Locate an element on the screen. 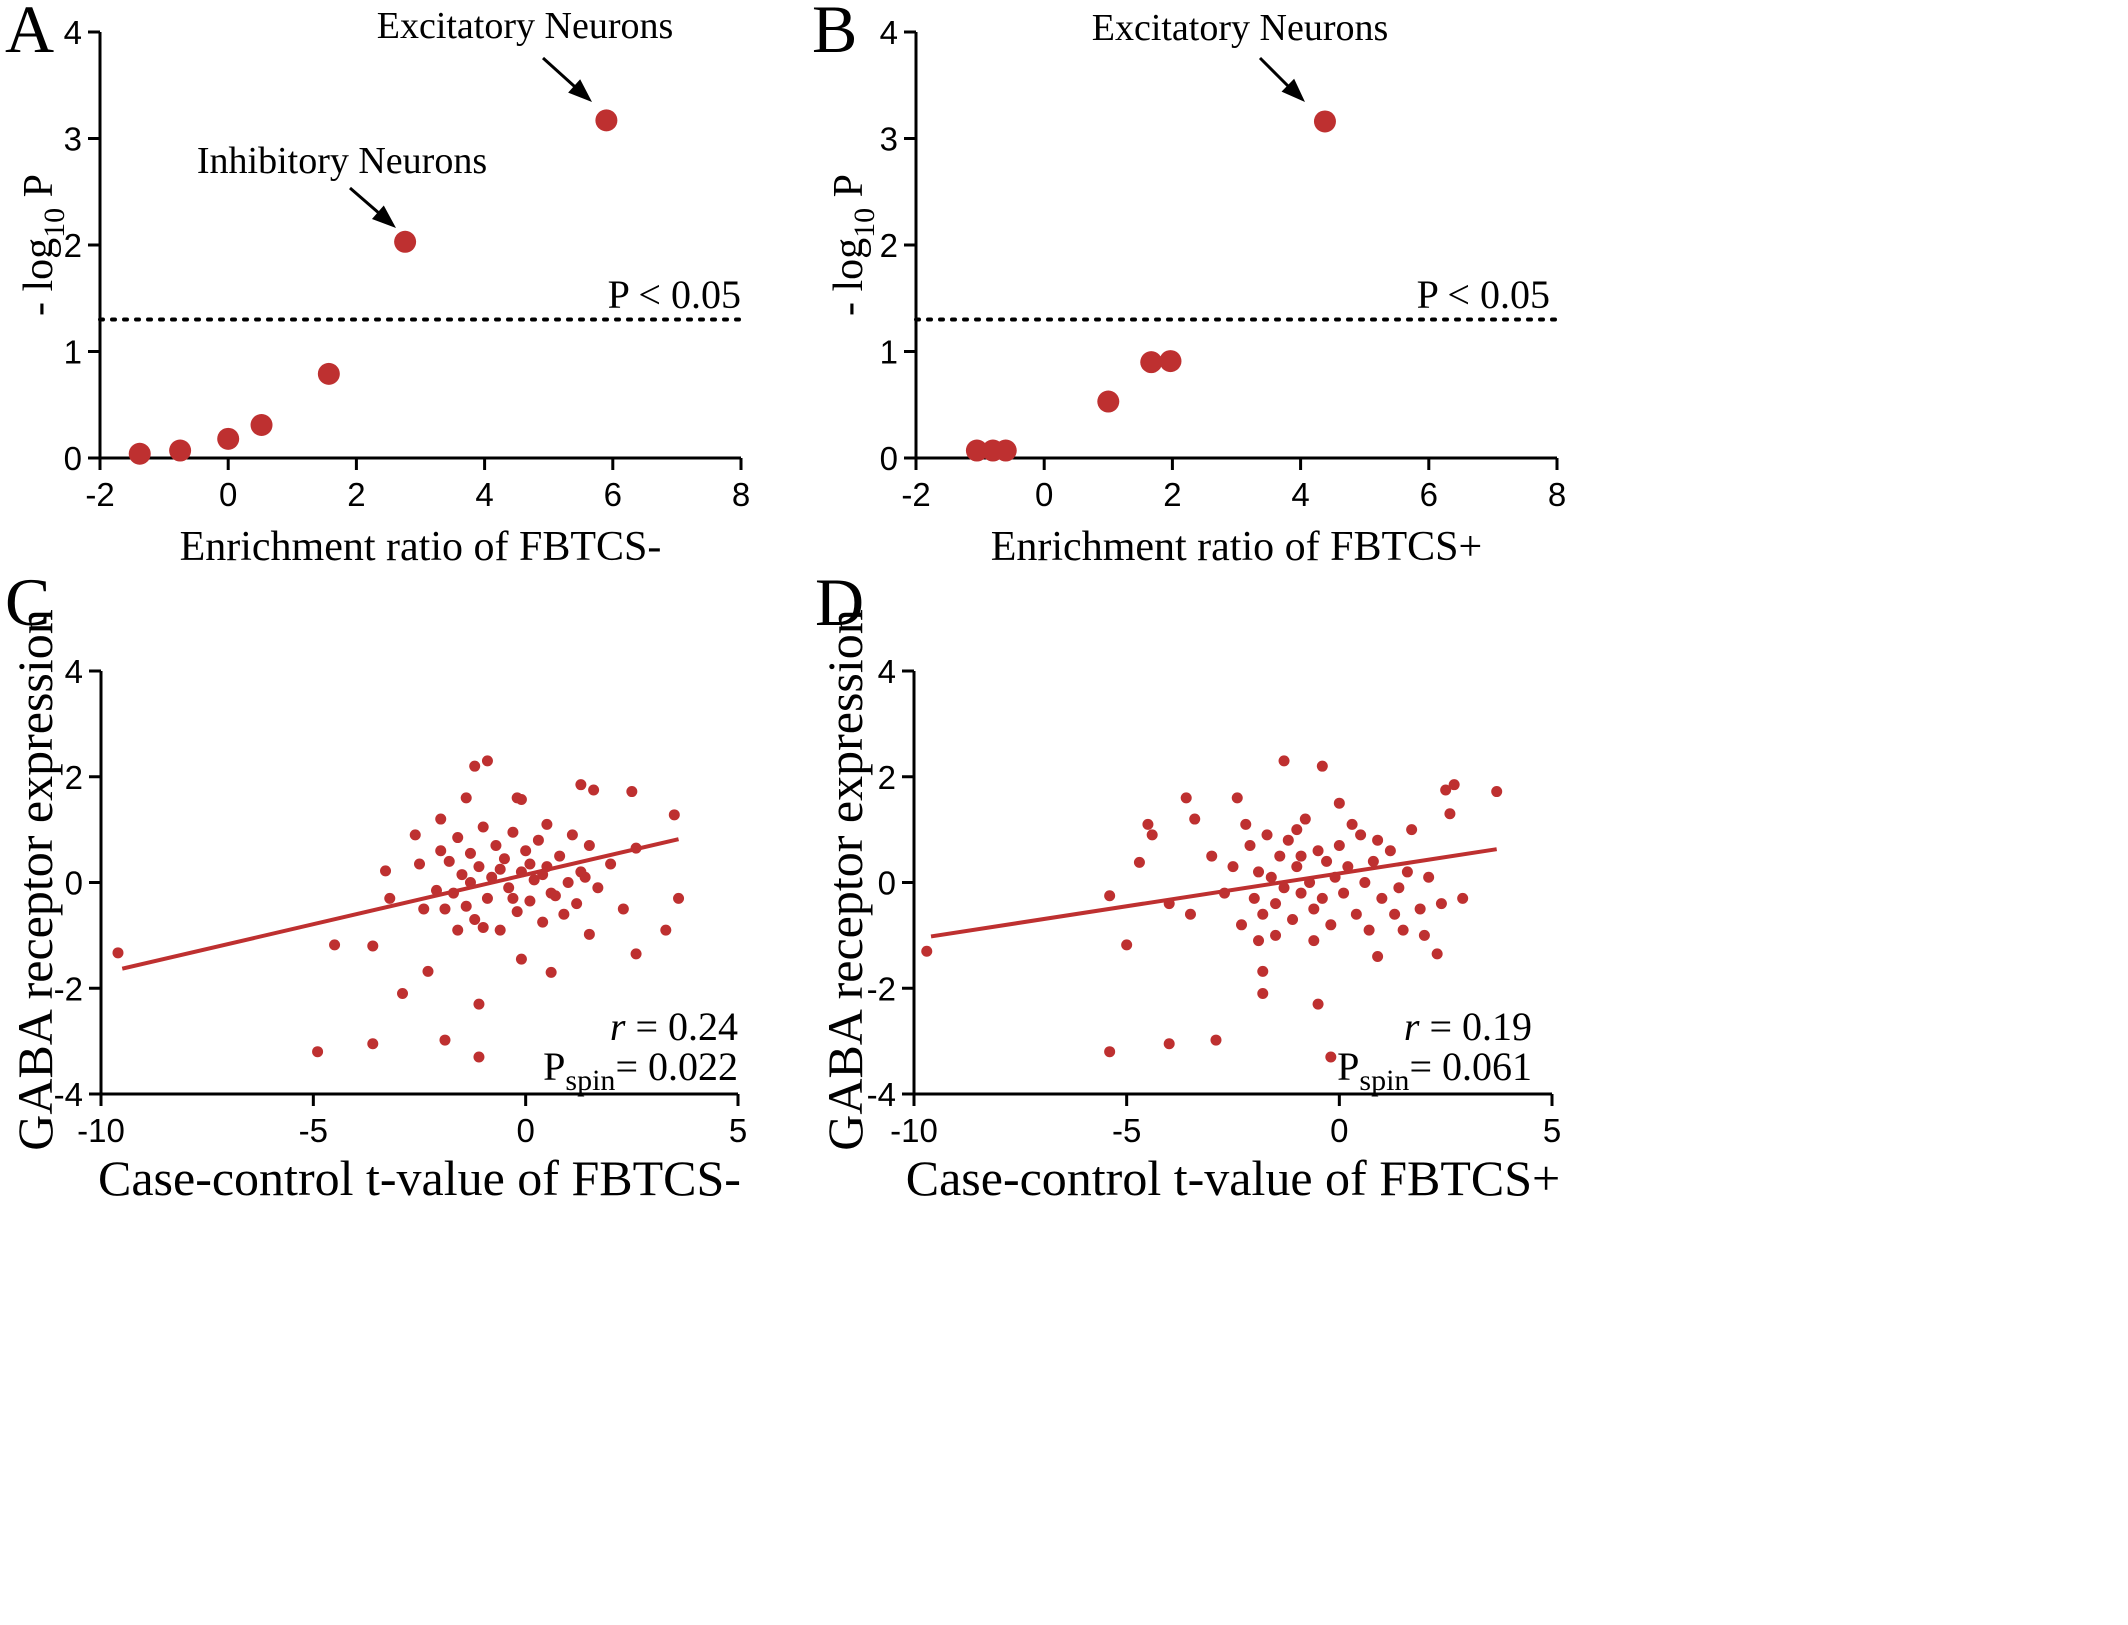 The width and height of the screenshot is (2128, 1625). panel-letter: D is located at coordinates (839, 602).